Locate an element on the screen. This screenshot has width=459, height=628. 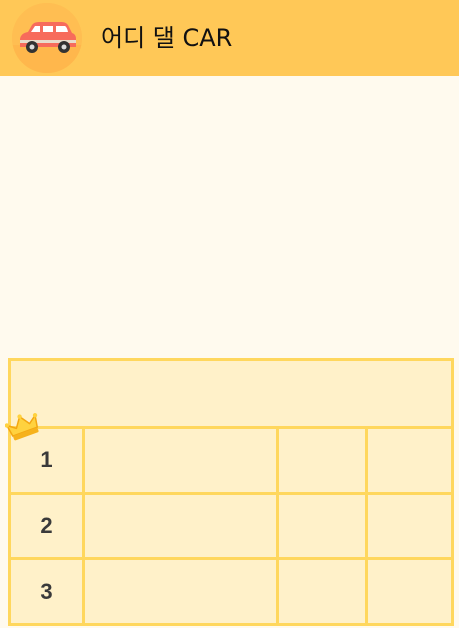
ranking-header-row is located at coordinates (231, 393).